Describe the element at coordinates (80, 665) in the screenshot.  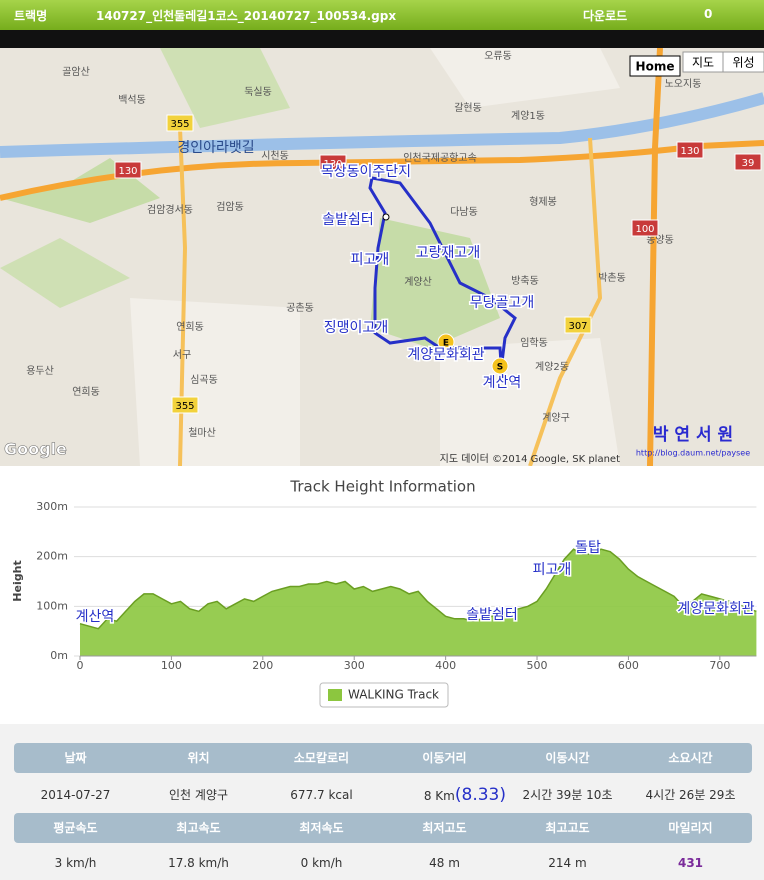
I see `x-tick-label: 0` at that location.